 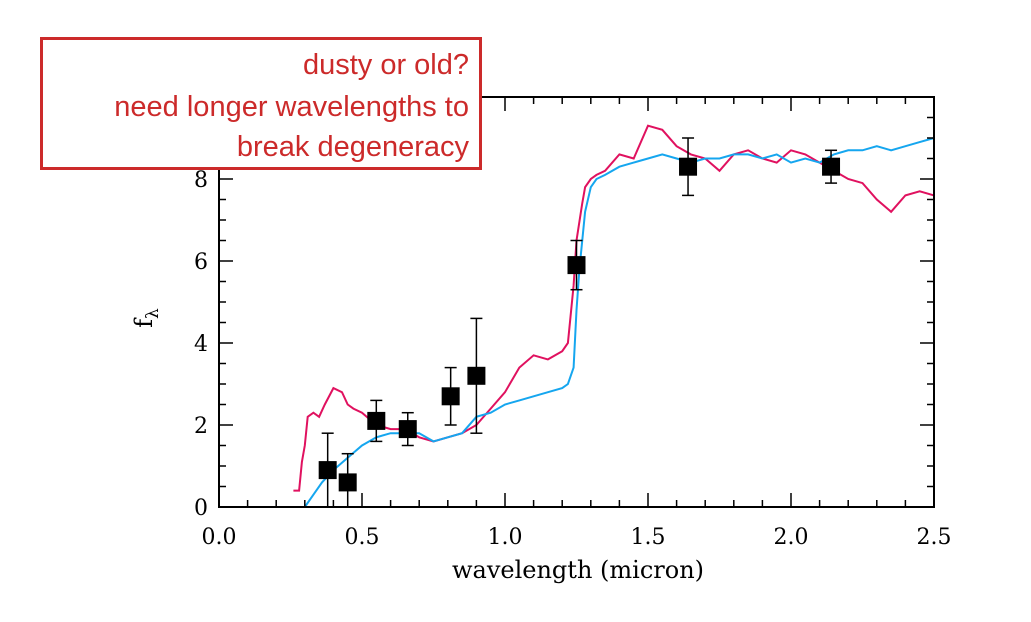 I want to click on x-tick-label: 0.0, so click(x=219, y=537).